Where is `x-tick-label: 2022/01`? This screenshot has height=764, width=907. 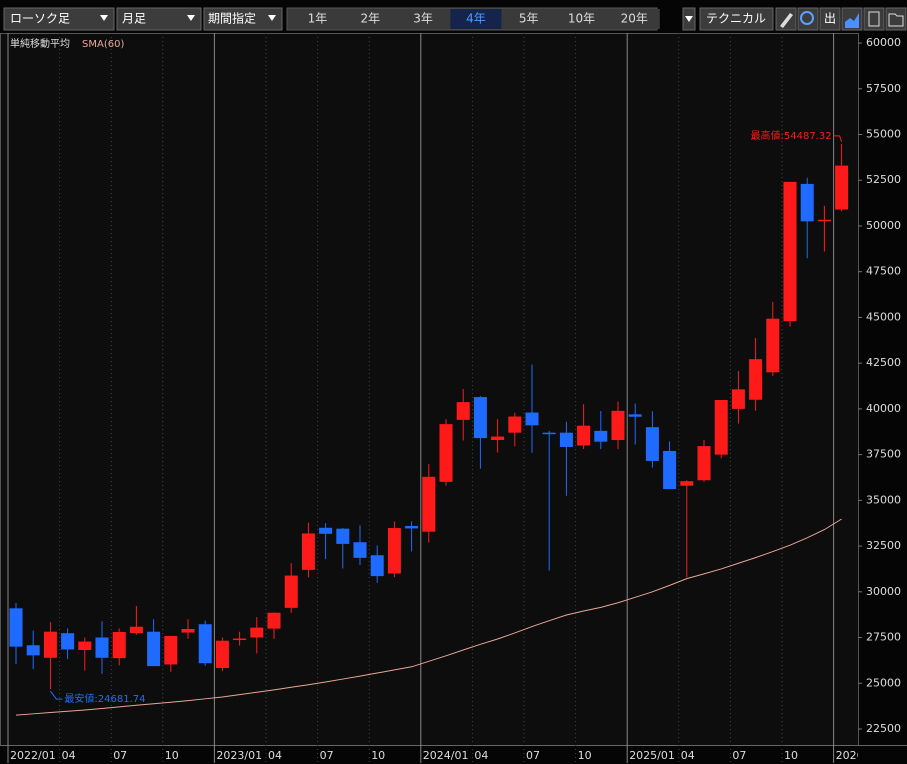 x-tick-label: 2022/01 is located at coordinates (33, 755).